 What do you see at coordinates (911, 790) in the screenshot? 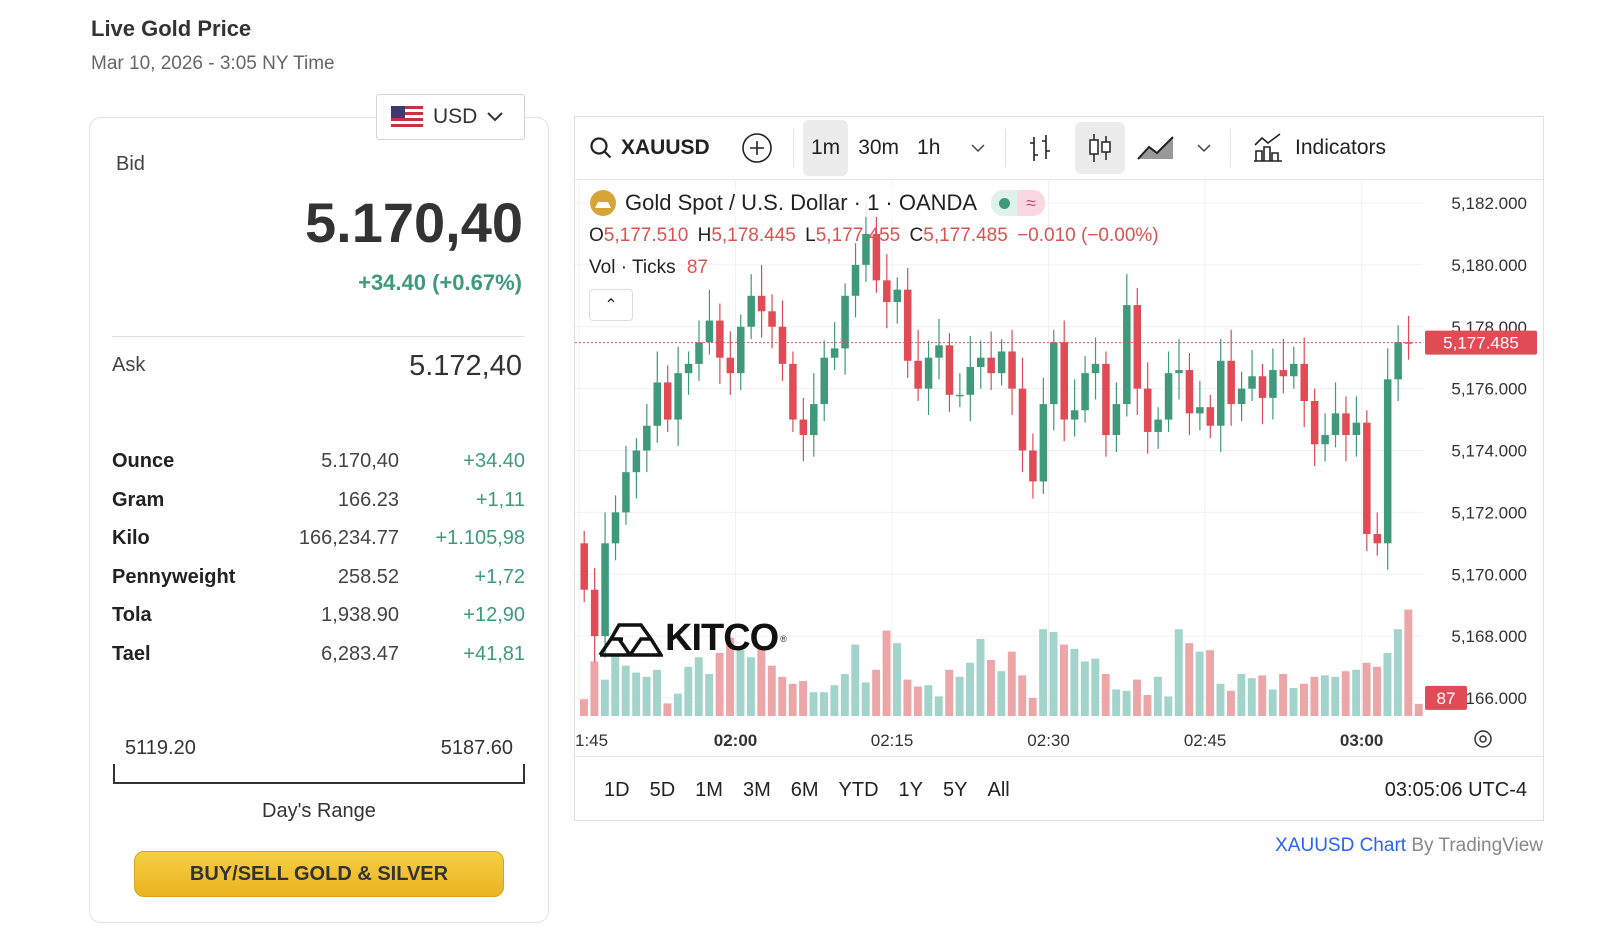
I see `range-1y: 1Y` at bounding box center [911, 790].